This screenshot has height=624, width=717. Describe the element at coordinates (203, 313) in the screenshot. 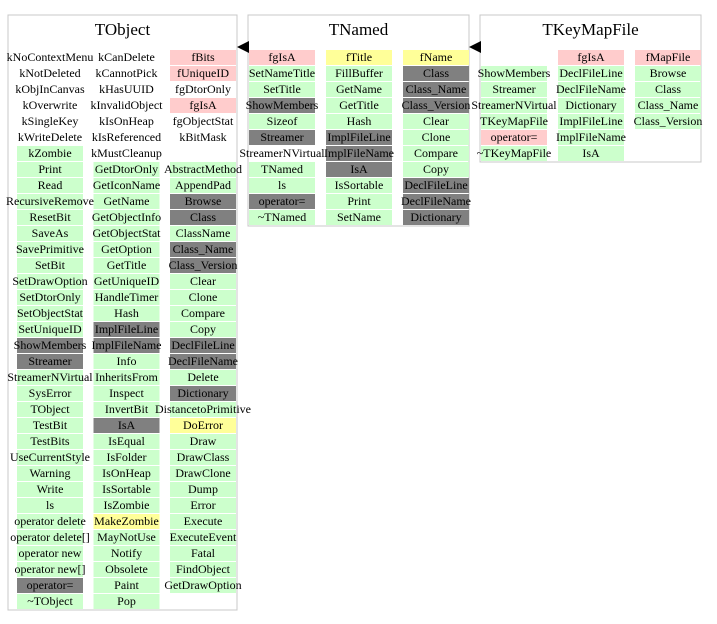

I see `method-name: Compare` at that location.